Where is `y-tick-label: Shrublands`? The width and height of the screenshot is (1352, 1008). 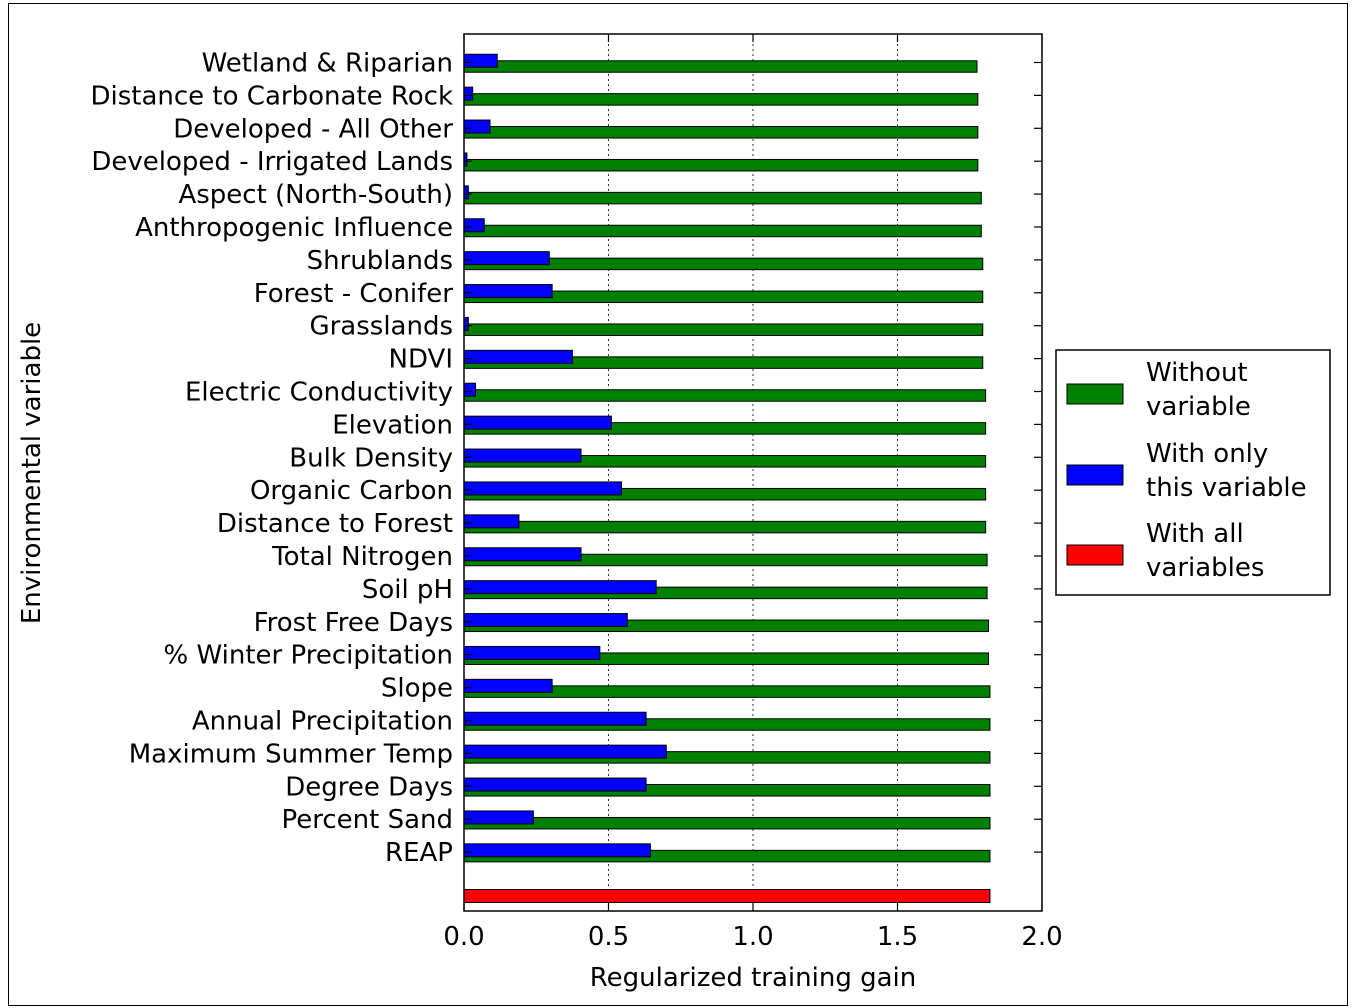 y-tick-label: Shrublands is located at coordinates (380, 261).